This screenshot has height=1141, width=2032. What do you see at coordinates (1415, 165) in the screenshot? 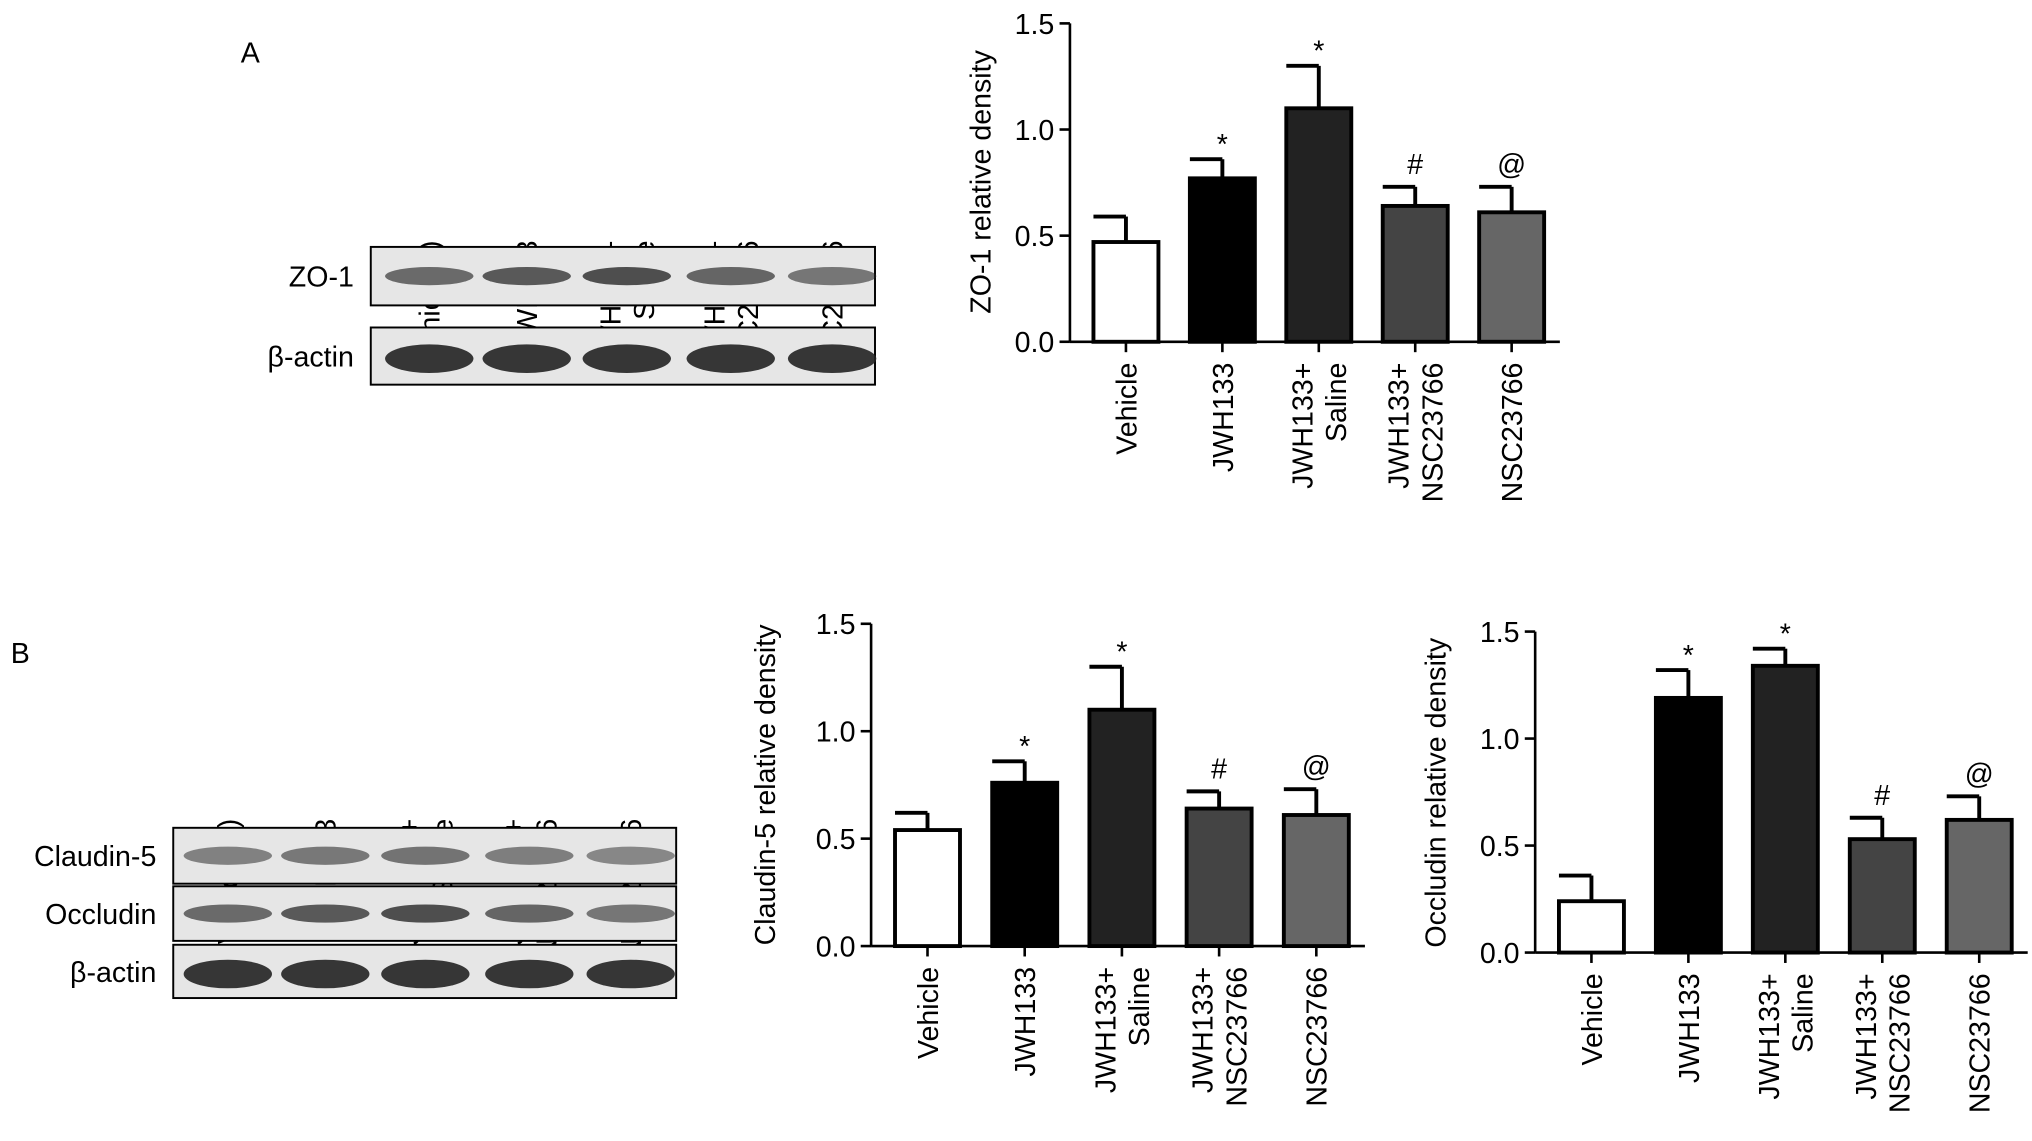
I see `significance-marker: #` at bounding box center [1415, 165].